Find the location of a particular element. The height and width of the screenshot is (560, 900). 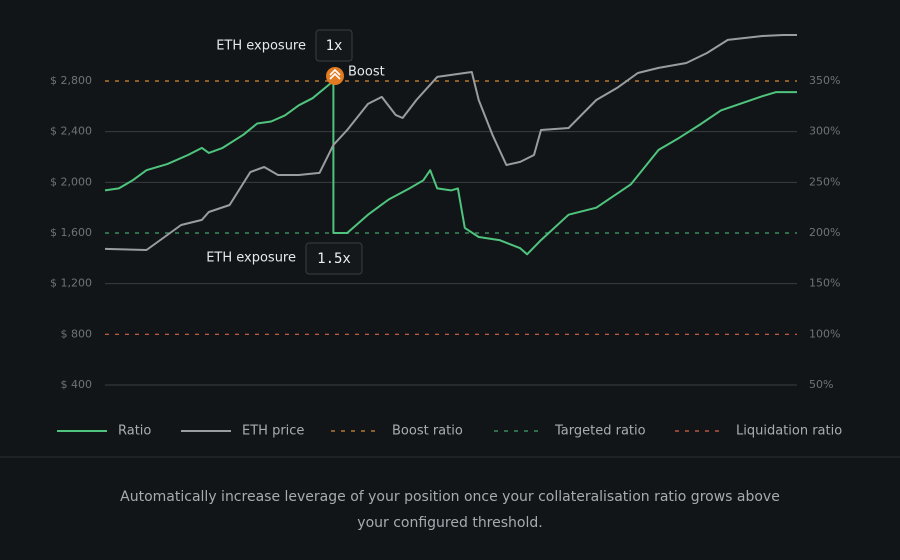

y2-tick-label: 50% is located at coordinates (821, 384).